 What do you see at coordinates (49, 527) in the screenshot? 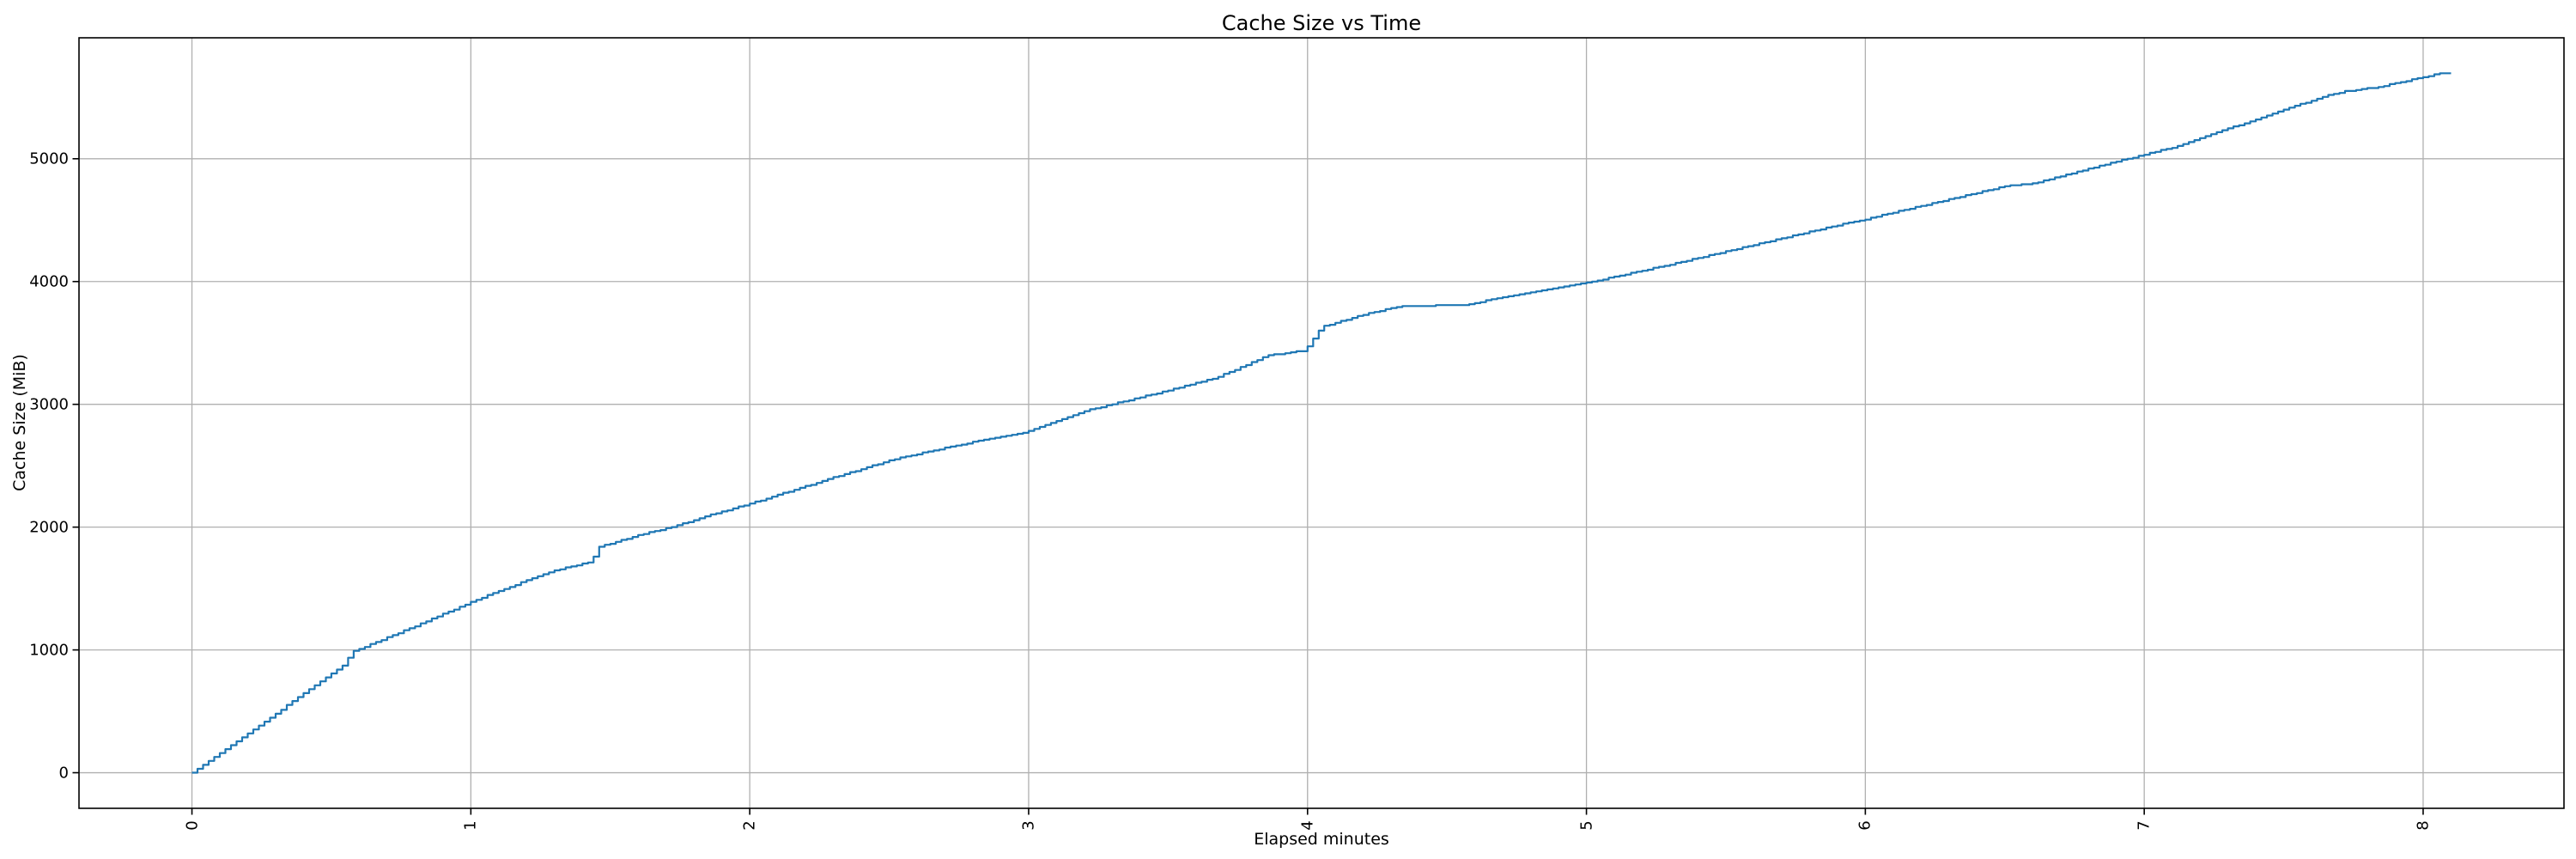
I see `y-tick-label: 2000` at bounding box center [49, 527].